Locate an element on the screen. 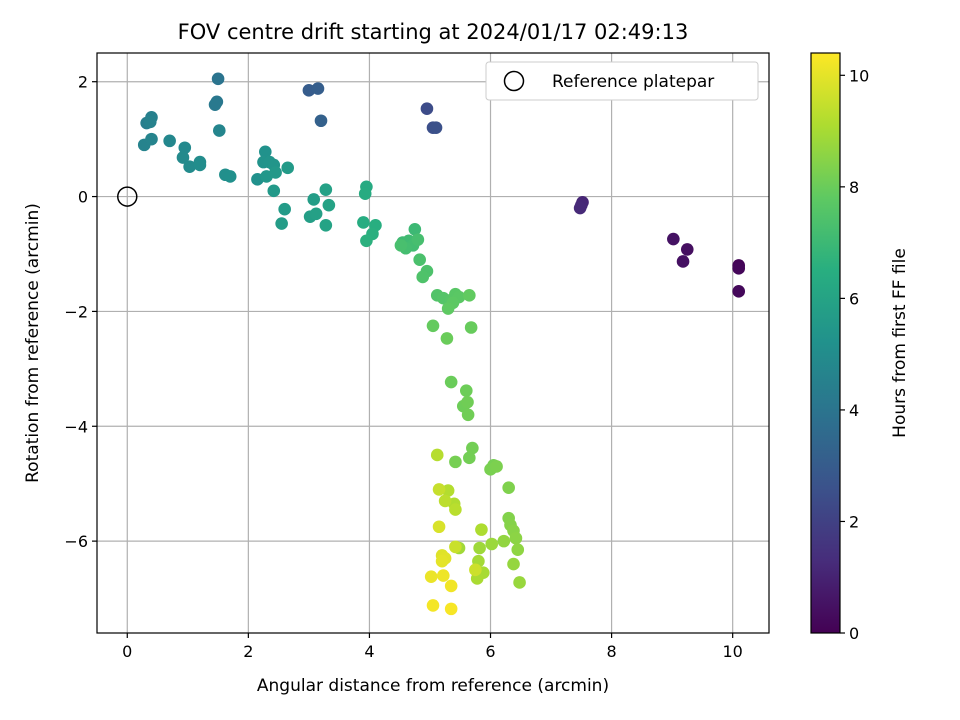 The width and height of the screenshot is (960, 720). legend-box is located at coordinates (622, 81).